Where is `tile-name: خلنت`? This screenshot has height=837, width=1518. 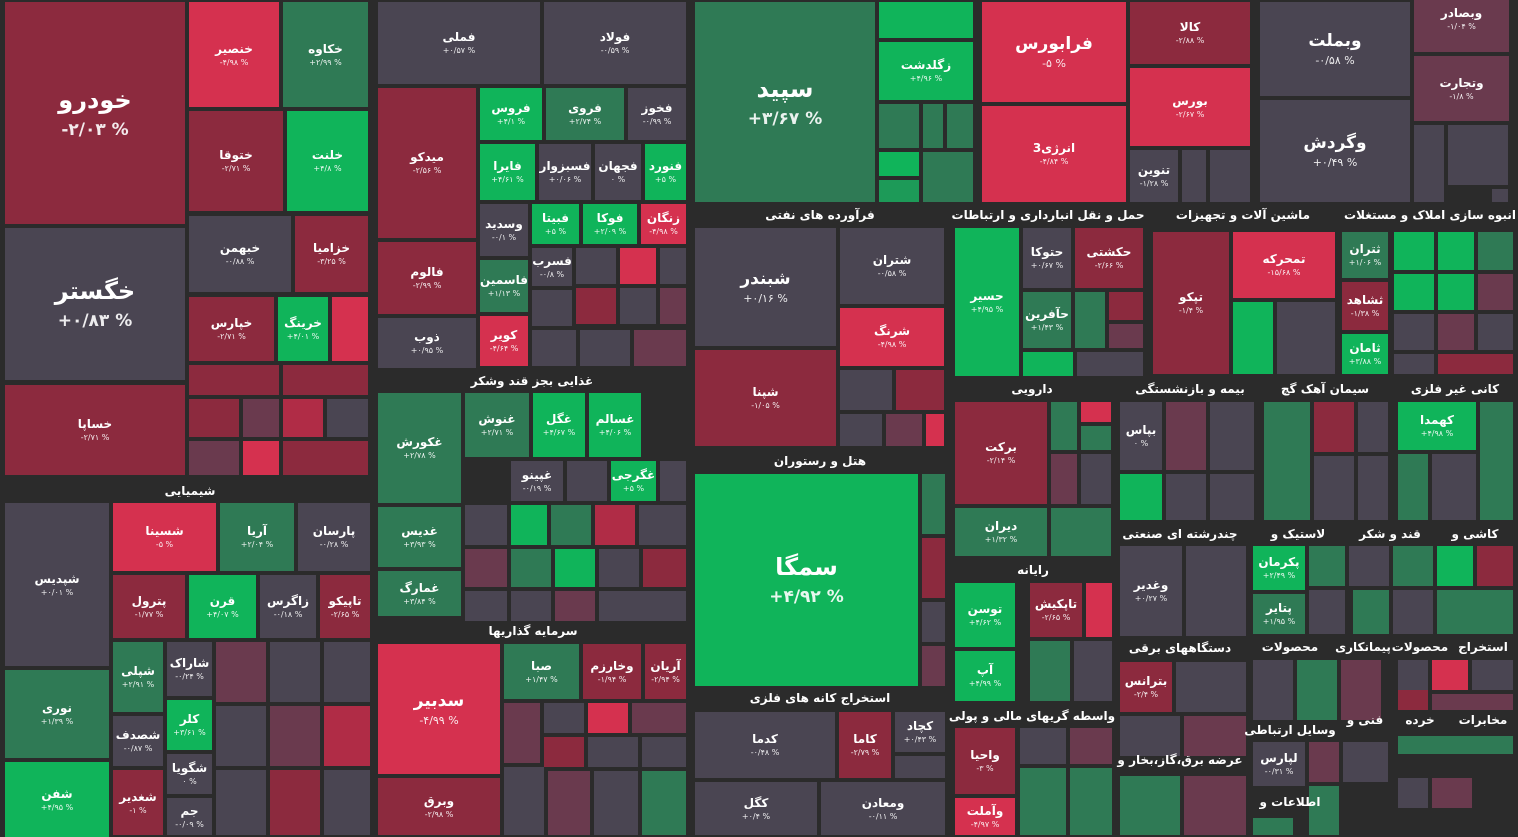
tile-name: خلنت is located at coordinates (327, 155).